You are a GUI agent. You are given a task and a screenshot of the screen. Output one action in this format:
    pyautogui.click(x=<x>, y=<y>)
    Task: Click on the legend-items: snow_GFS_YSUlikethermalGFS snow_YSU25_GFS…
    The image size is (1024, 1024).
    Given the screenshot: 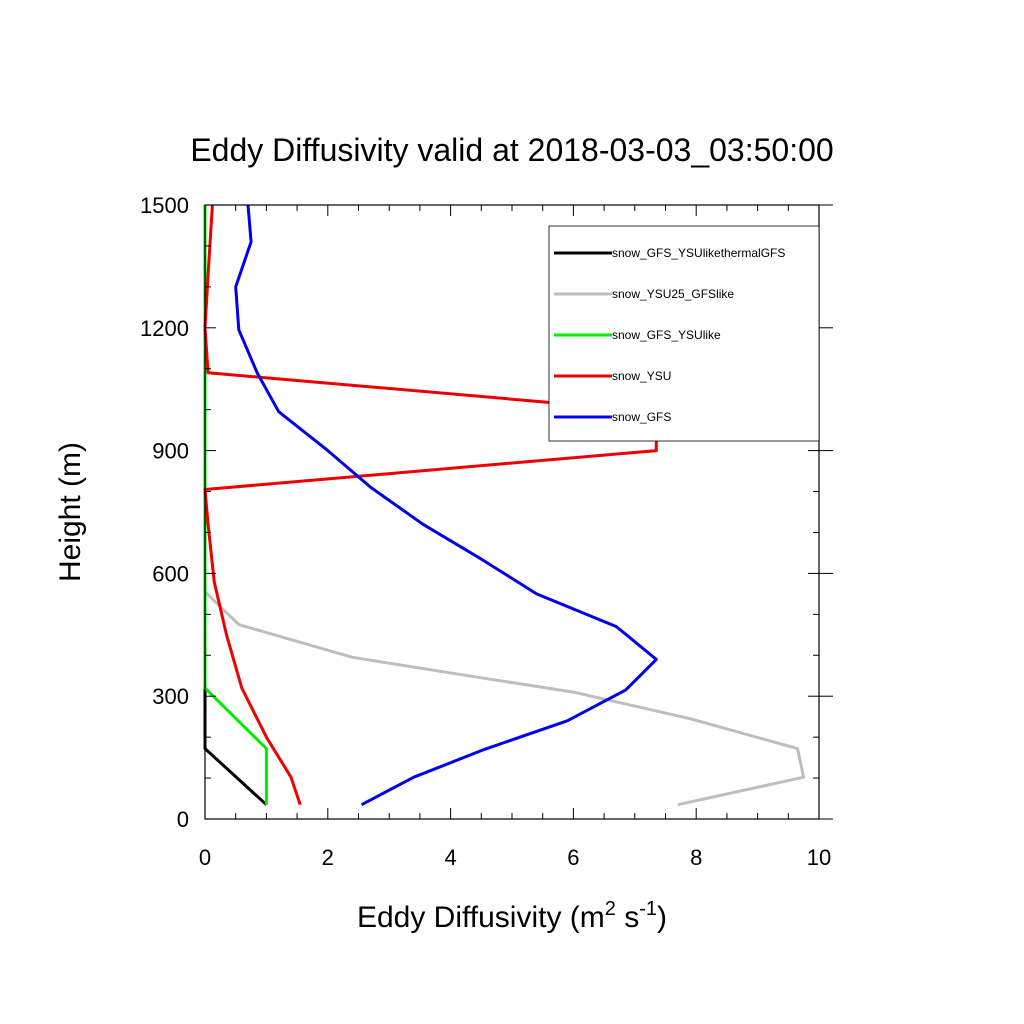 What is the action you would take?
    pyautogui.click(x=669, y=335)
    